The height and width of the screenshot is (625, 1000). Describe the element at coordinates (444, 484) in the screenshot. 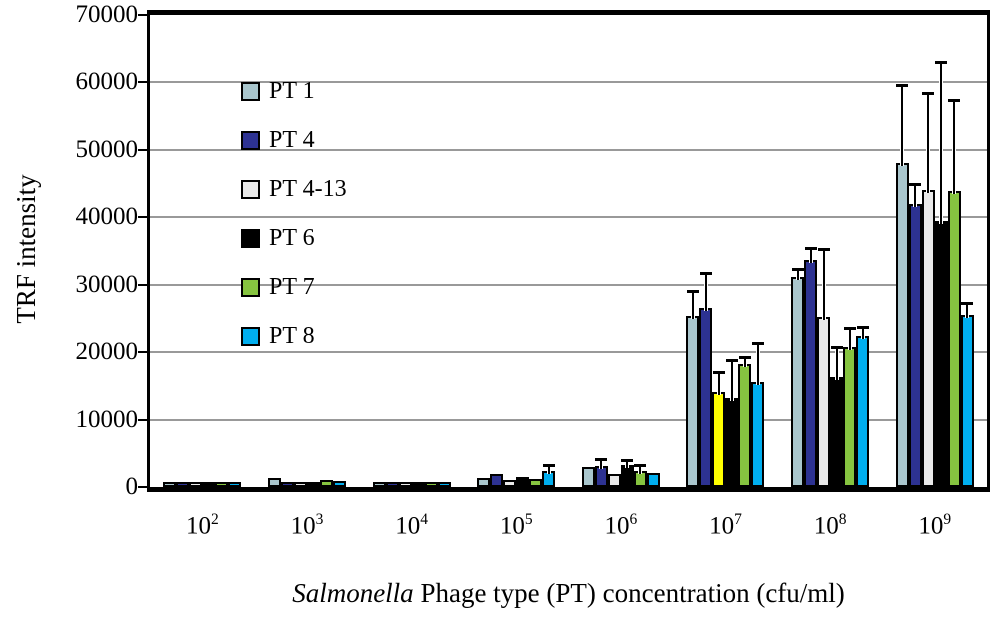

I see `bar-pt-8-group-10e4` at that location.